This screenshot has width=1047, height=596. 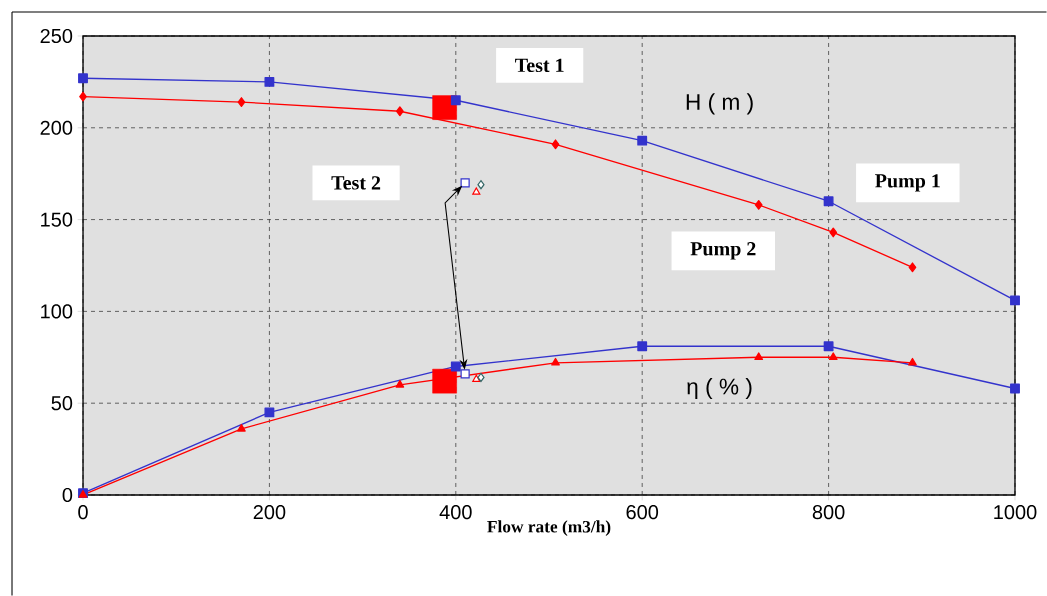 I want to click on y-tick-label: 100, so click(x=57, y=311).